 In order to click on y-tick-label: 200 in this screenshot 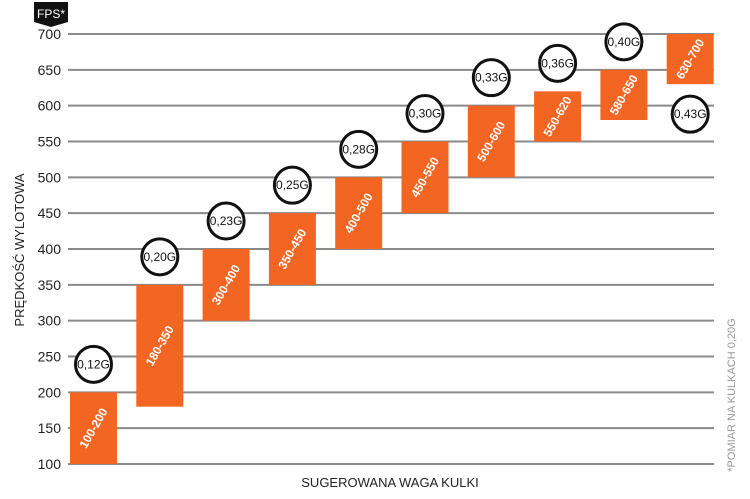, I will do `click(50, 392)`.